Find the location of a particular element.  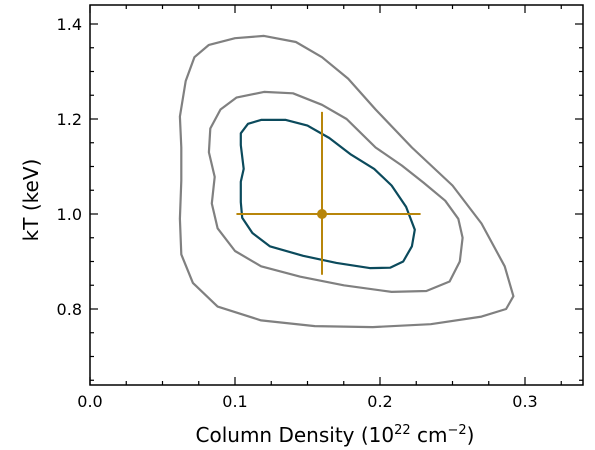

contour-inner is located at coordinates (327, 194).